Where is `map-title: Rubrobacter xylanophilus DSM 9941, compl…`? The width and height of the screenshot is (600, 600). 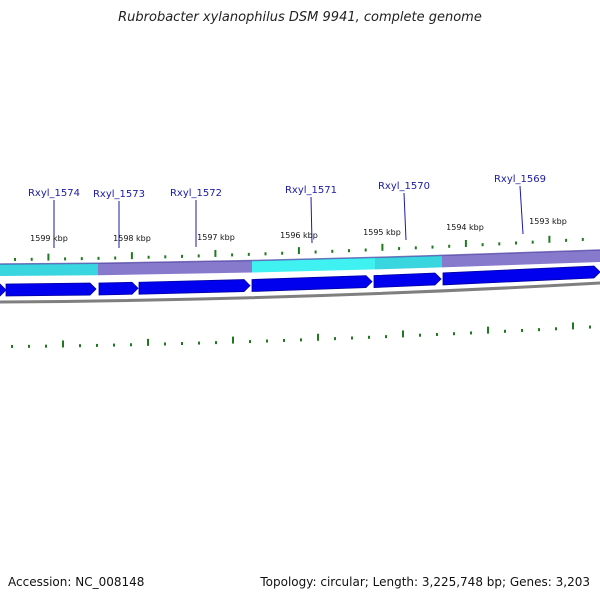
map-title: Rubrobacter xylanophilus DSM 9941, compl… is located at coordinates (300, 17).